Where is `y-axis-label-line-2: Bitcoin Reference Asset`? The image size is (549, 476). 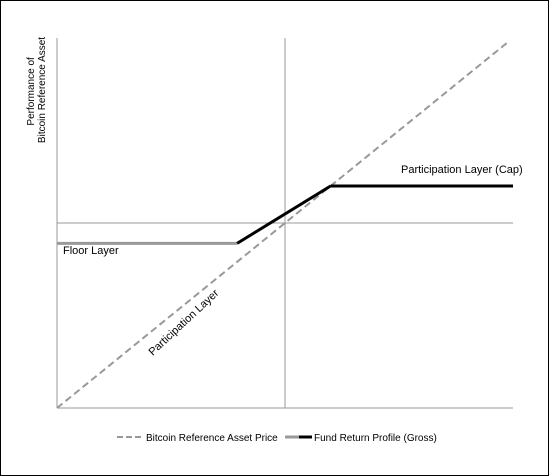
y-axis-label-line-2: Bitcoin Reference Asset is located at coordinates (42, 90).